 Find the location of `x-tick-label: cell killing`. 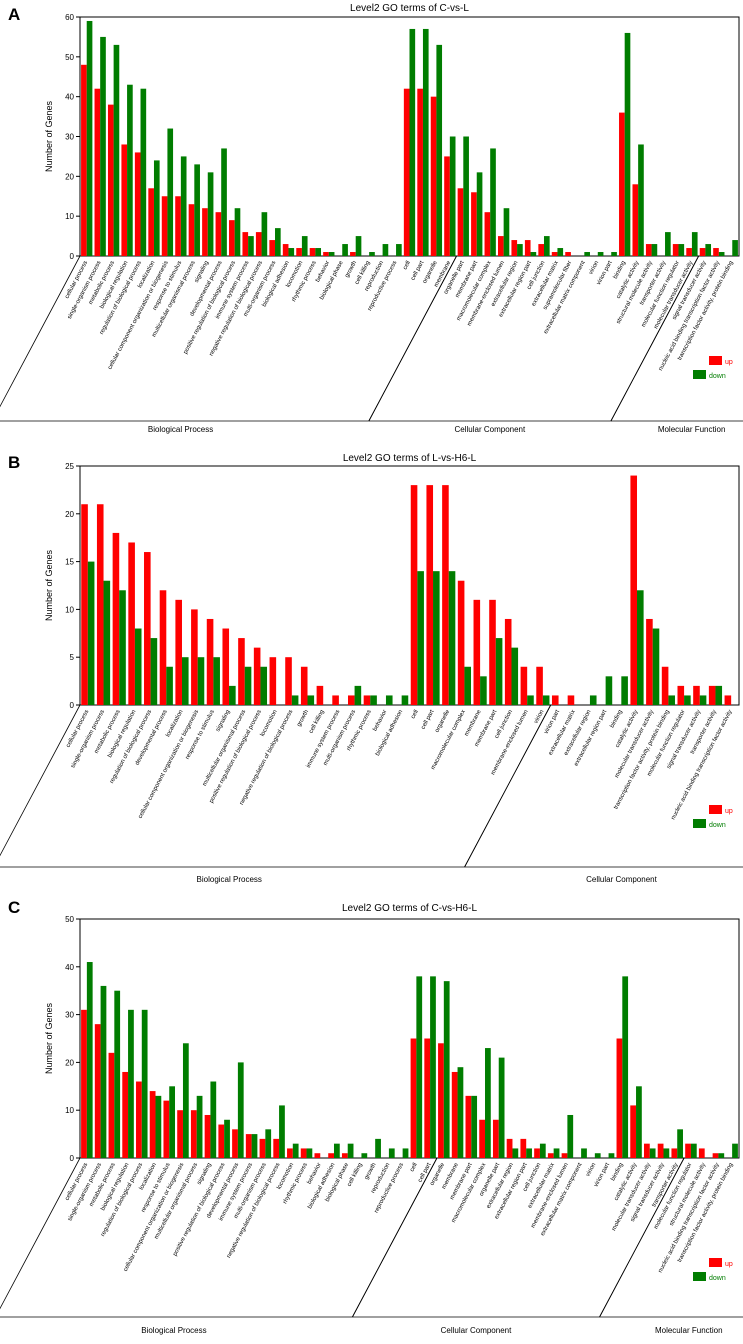

x-tick-label: cell killing is located at coordinates (316, 721).